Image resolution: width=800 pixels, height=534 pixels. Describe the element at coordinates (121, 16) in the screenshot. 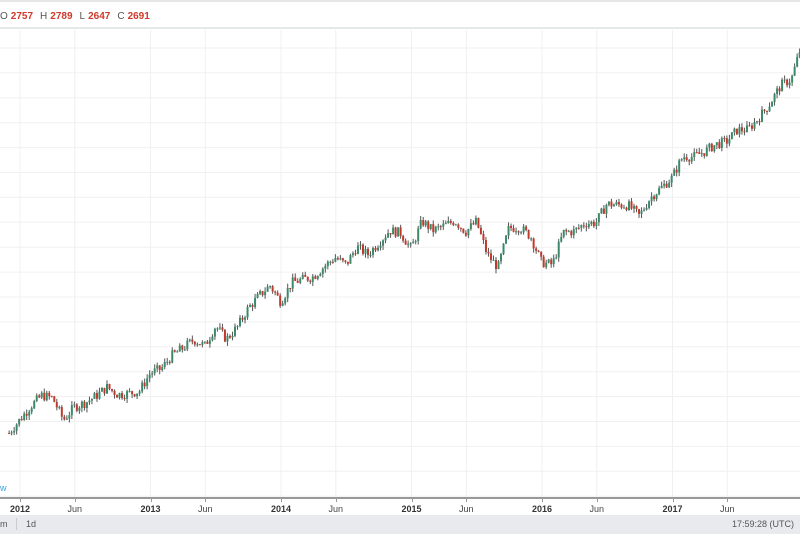

I see `close-label: C` at that location.